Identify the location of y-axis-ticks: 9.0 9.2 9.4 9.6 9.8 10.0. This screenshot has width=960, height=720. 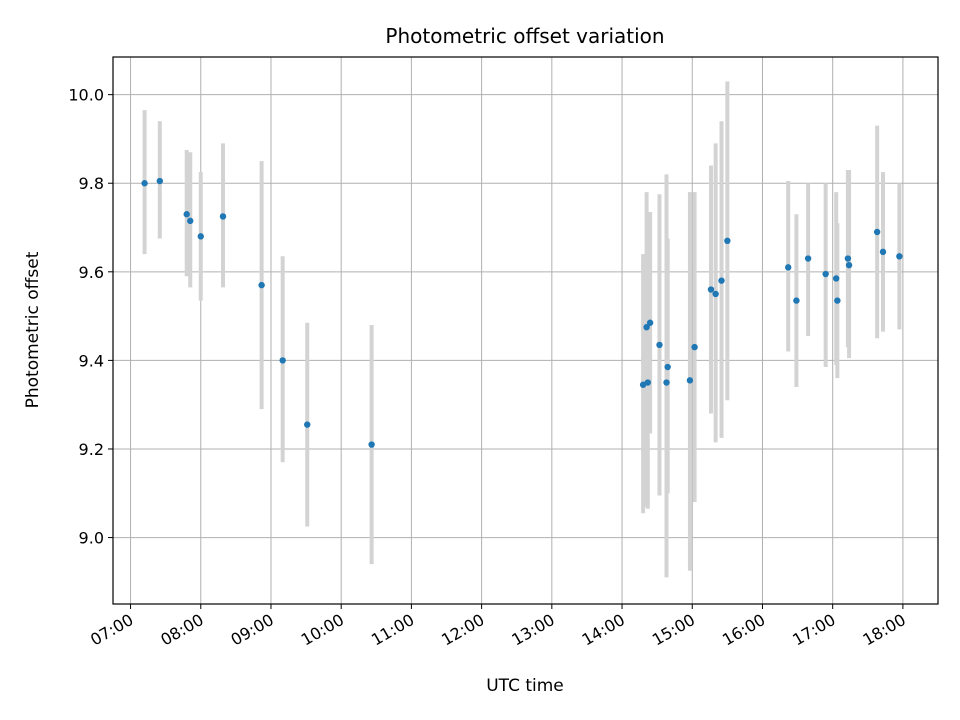
(90, 317).